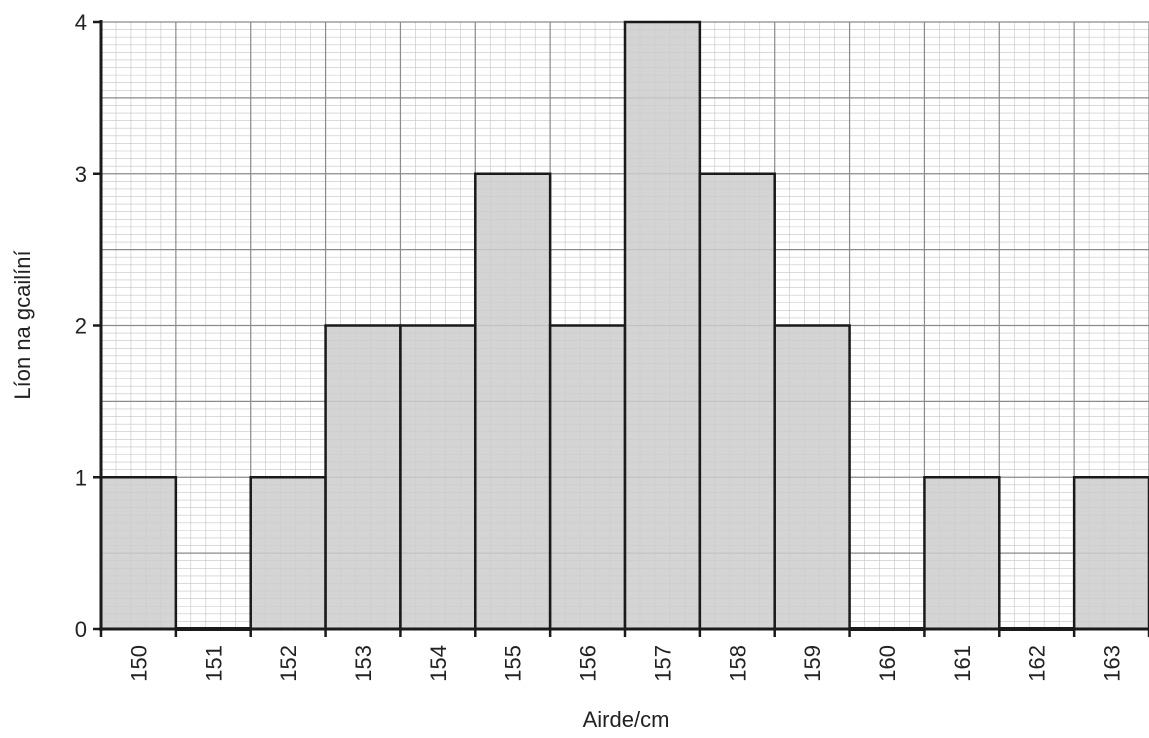 This screenshot has height=738, width=1149. Describe the element at coordinates (812, 663) in the screenshot. I see `x-tick-label: 159` at that location.